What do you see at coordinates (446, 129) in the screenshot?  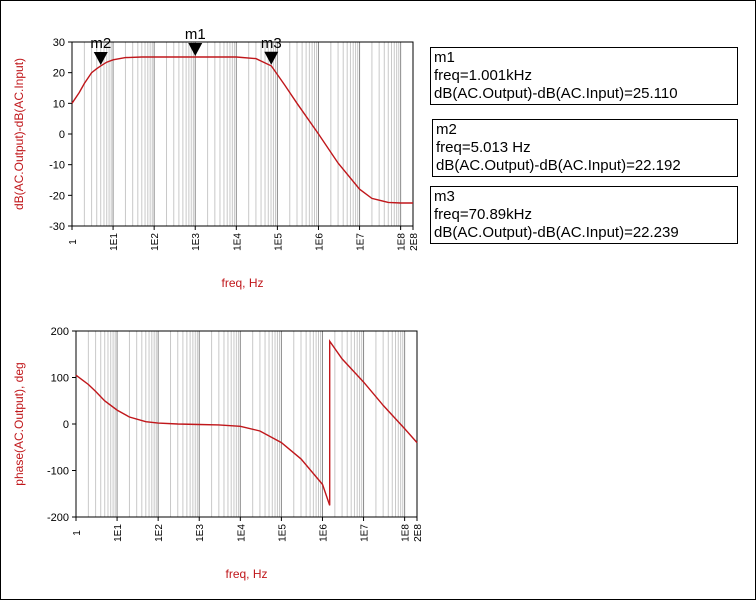 I see `readout-name: m2` at bounding box center [446, 129].